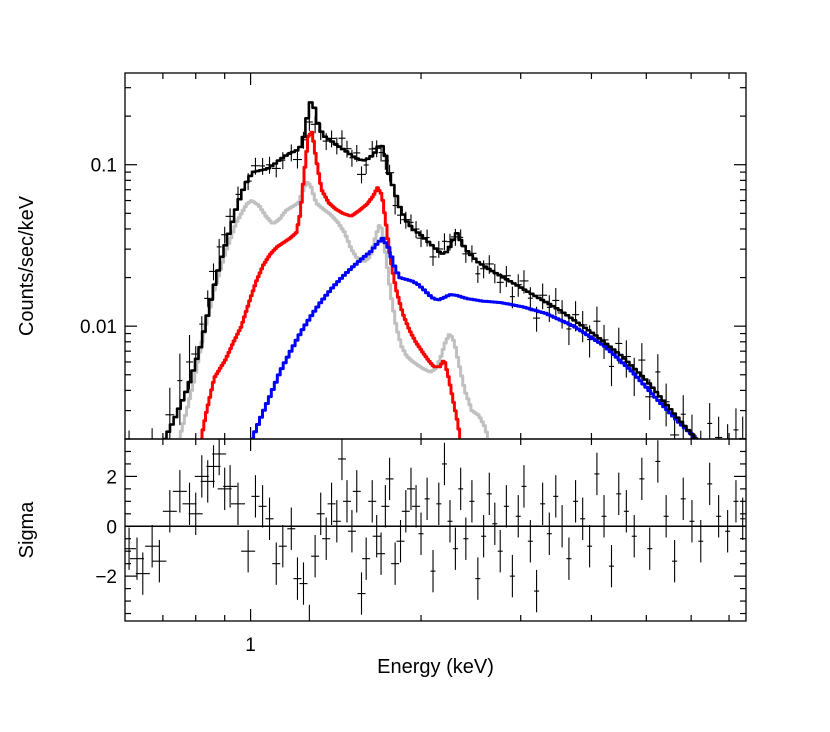 The height and width of the screenshot is (732, 830). What do you see at coordinates (333, 310) in the screenshot?
I see `cool-thermal-component-curve` at bounding box center [333, 310].